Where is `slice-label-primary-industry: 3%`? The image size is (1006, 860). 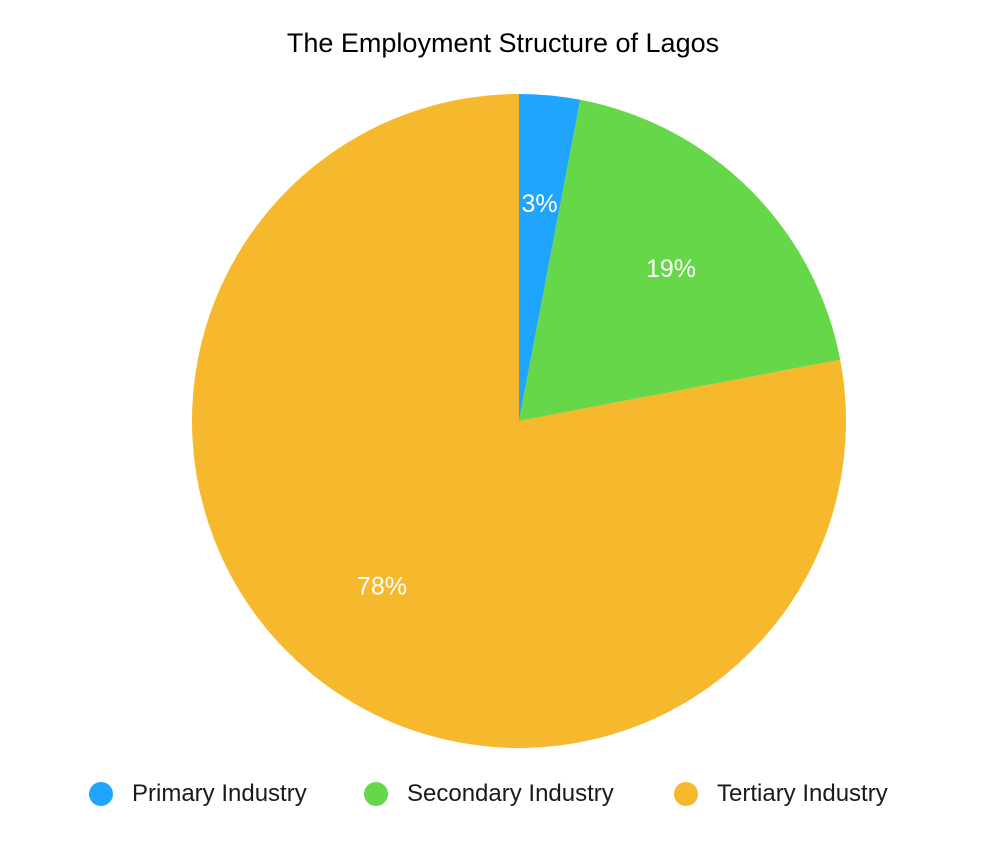 slice-label-primary-industry: 3% is located at coordinates (539, 204).